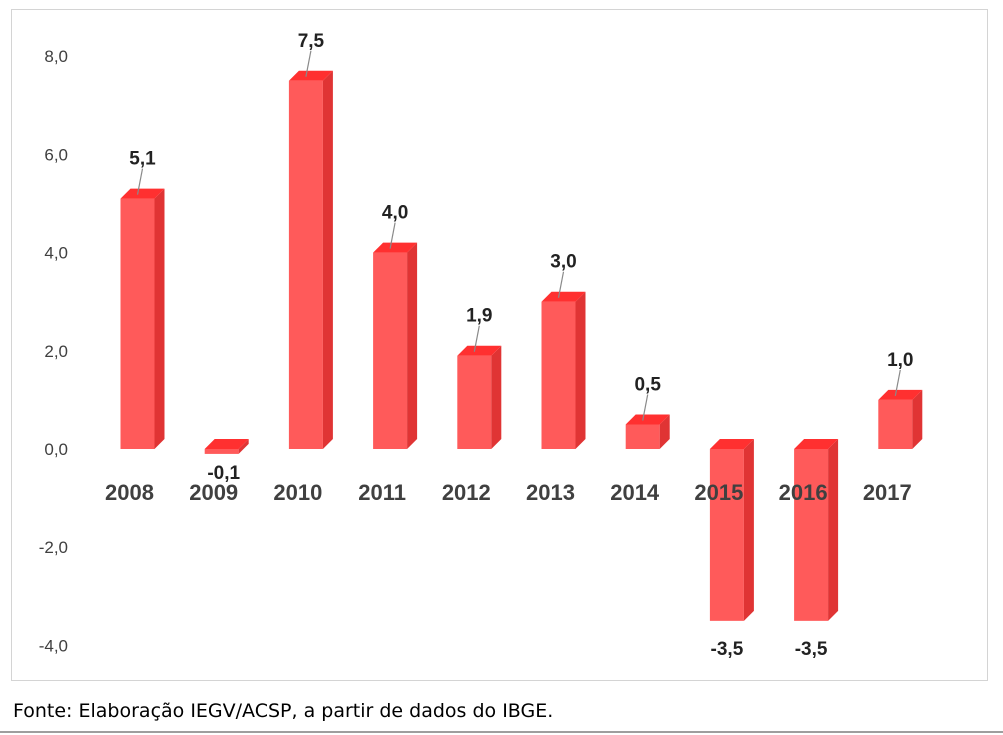  I want to click on x-category-label: 2009, so click(213, 492).